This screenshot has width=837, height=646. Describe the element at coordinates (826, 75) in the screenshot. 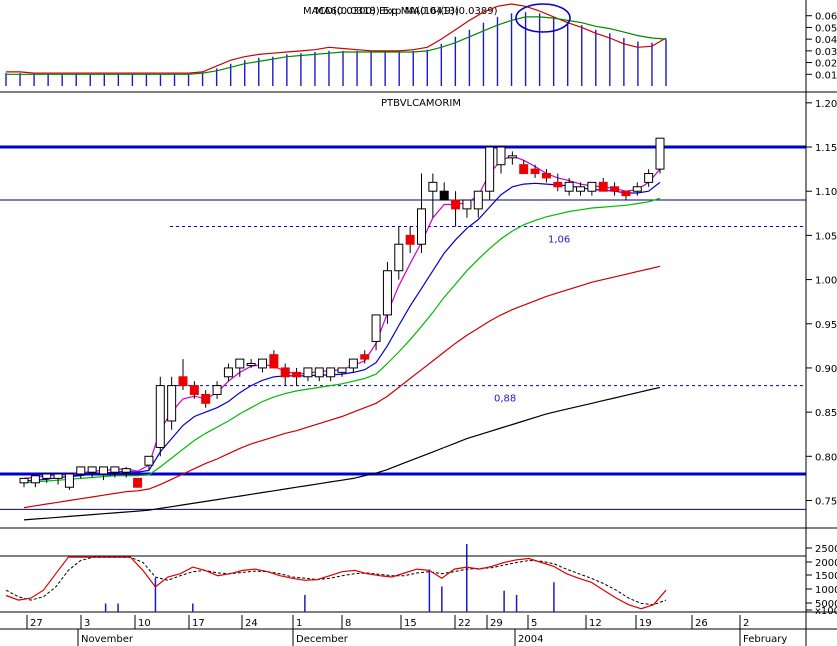

I see `macd-y-tick-label: 0.01` at that location.